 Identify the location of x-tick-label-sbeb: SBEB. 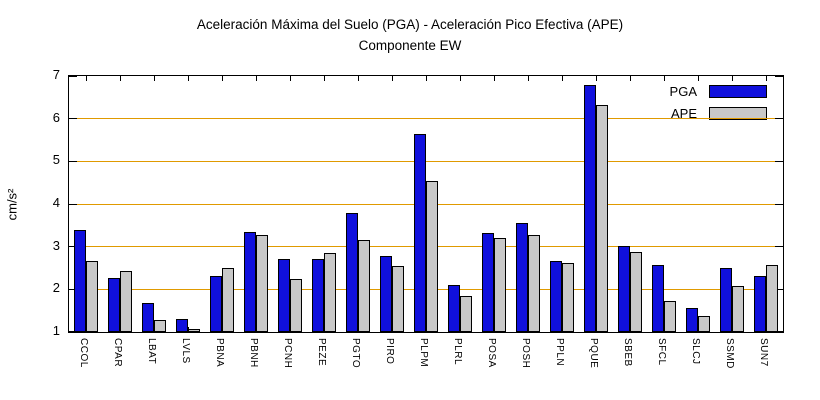
(627, 352).